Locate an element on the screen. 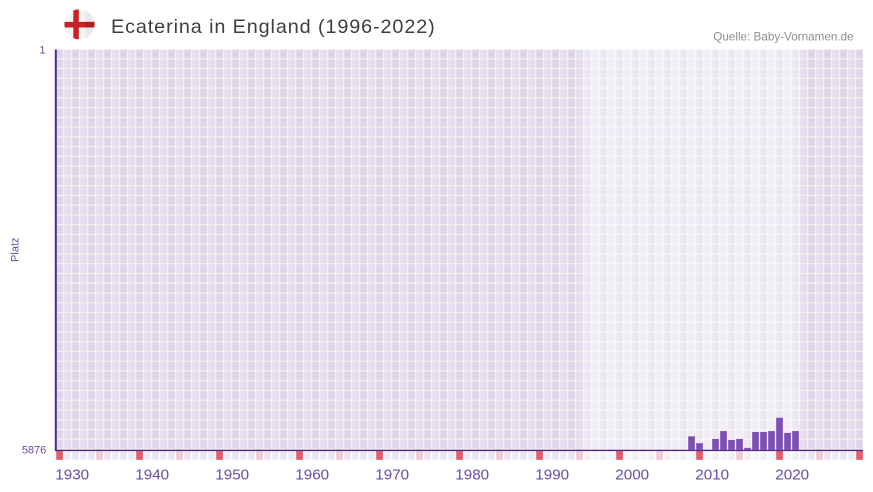 The height and width of the screenshot is (492, 873). svg-text: Platz is located at coordinates (15, 249).